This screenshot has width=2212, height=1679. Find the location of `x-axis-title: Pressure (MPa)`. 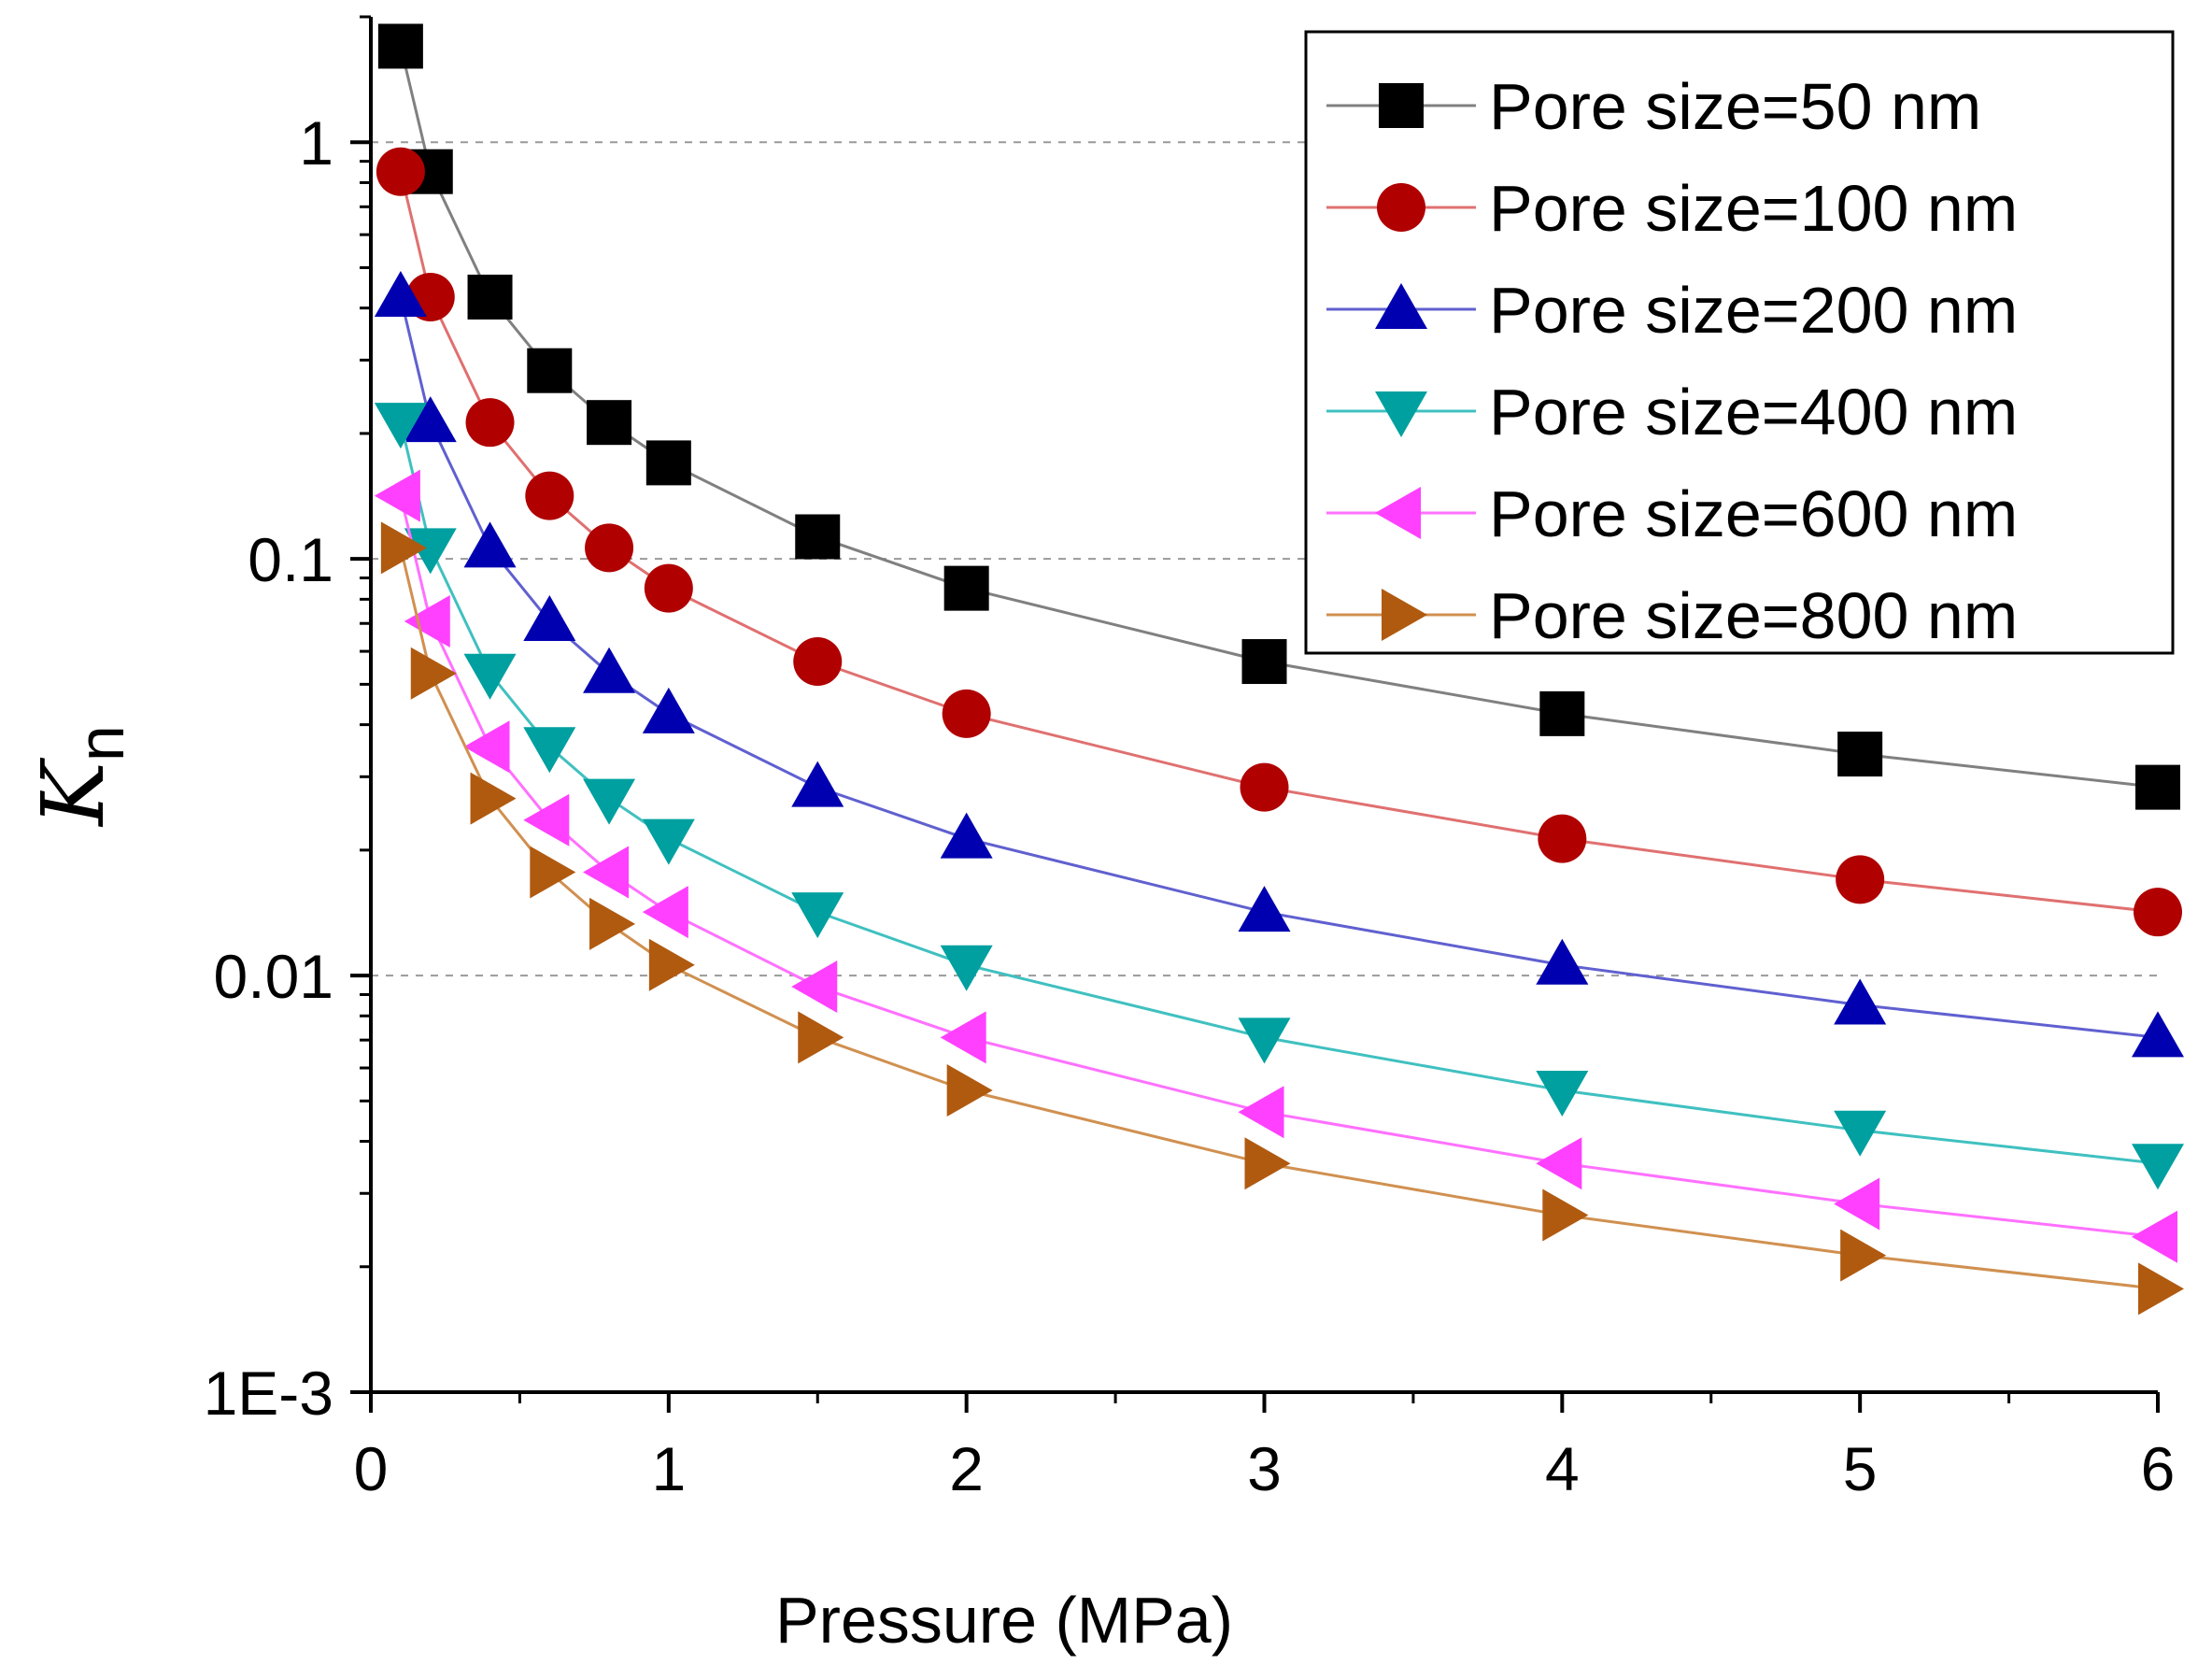

x-axis-title: Pressure (MPa) is located at coordinates (1004, 1620).